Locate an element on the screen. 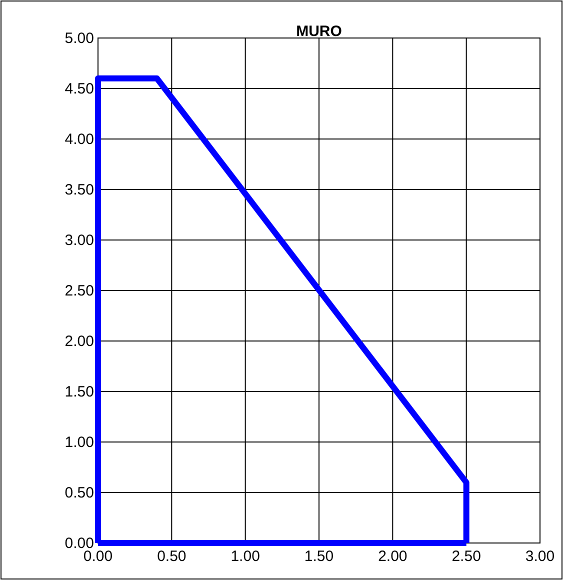  x-tick-label: 2.50 is located at coordinates (466, 556).